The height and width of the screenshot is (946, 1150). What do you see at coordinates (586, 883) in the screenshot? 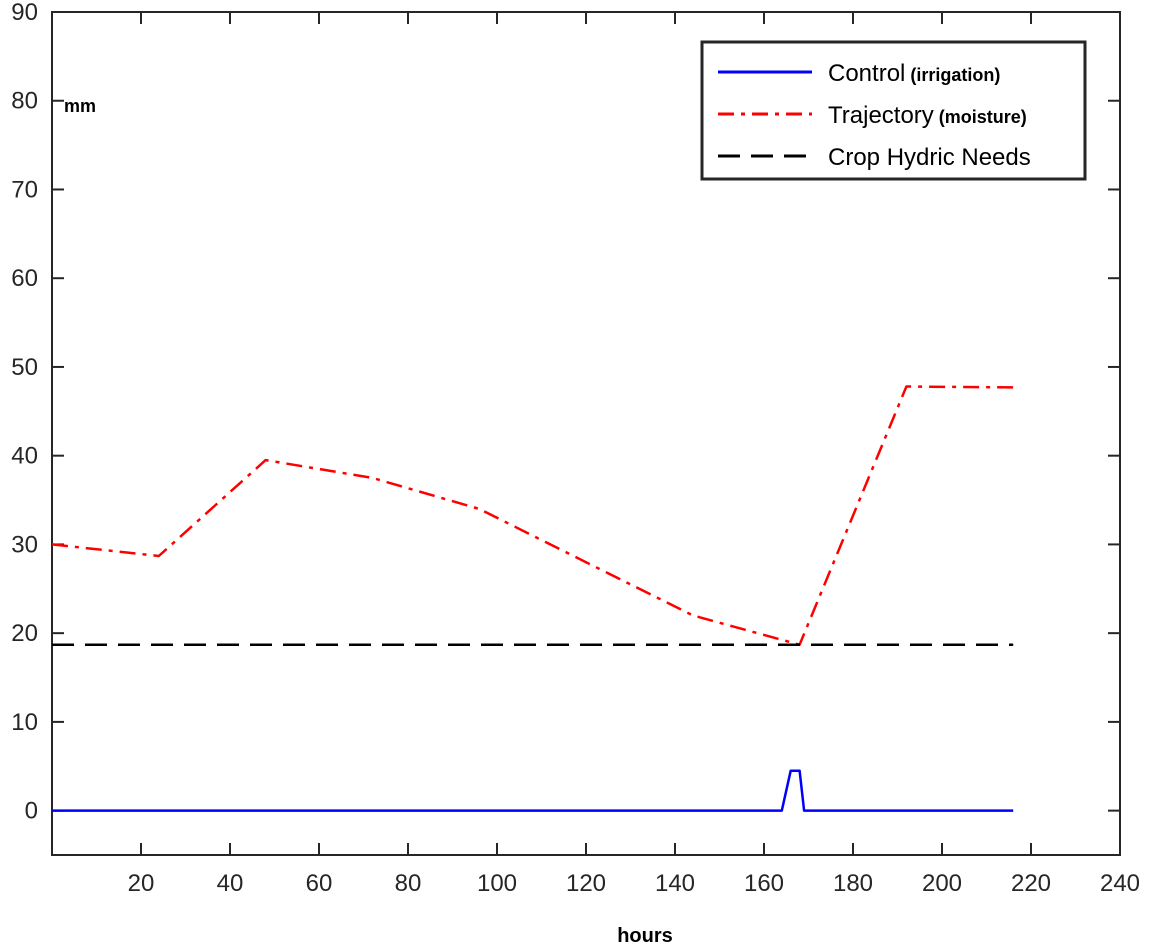
I see `x-tick-label: 120` at bounding box center [586, 883].